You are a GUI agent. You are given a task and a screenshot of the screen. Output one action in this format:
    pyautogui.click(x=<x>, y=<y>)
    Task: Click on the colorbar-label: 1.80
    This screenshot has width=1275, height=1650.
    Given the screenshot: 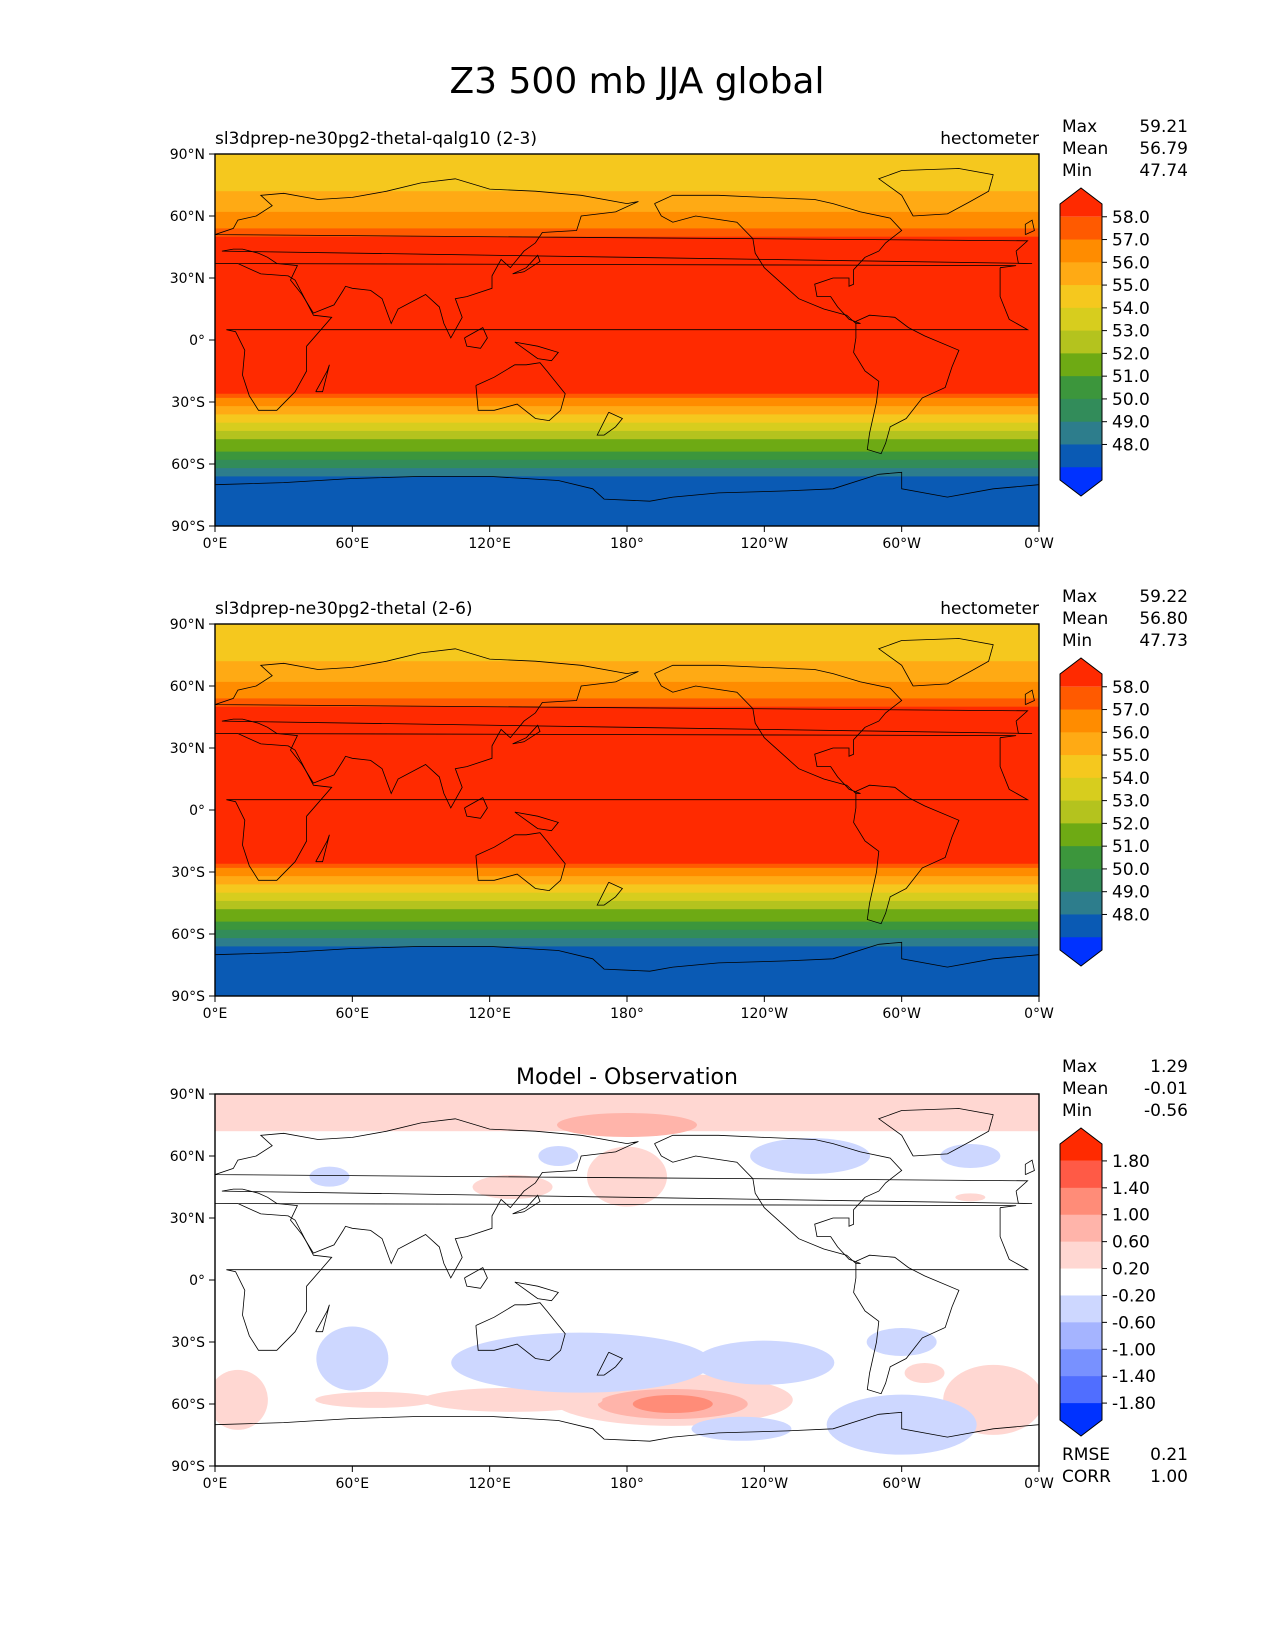 What is the action you would take?
    pyautogui.click(x=1131, y=1162)
    